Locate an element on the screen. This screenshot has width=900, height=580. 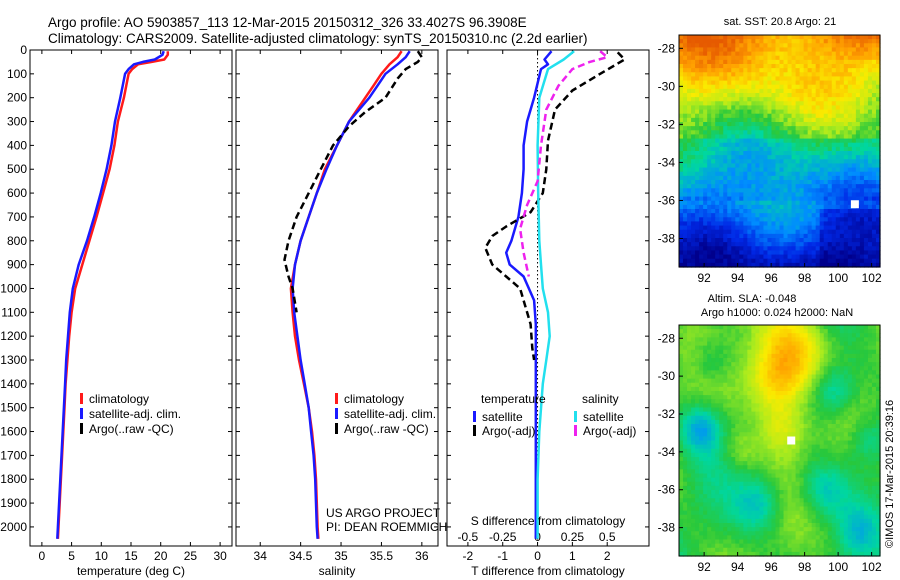
s-tick-label: -0.25 is located at coordinates (503, 537).